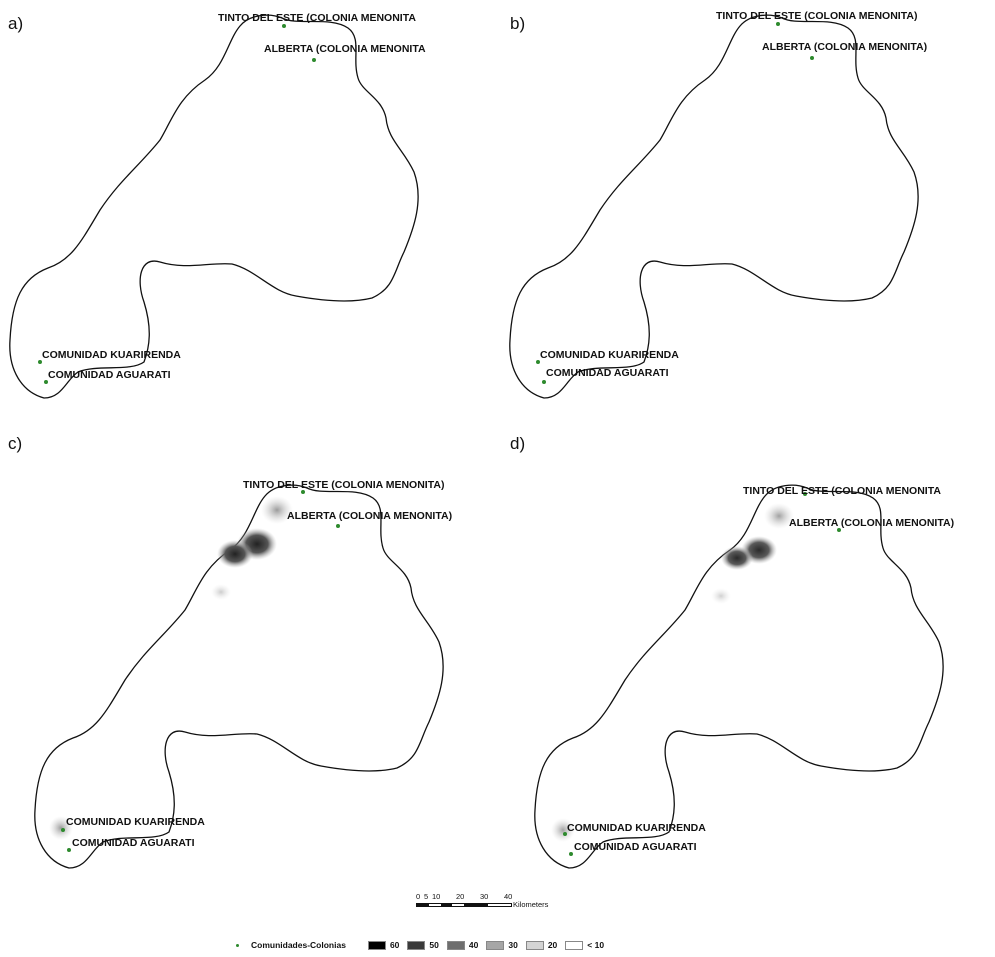  Describe the element at coordinates (464, 905) in the screenshot. I see `scale-bar-graphic` at that location.